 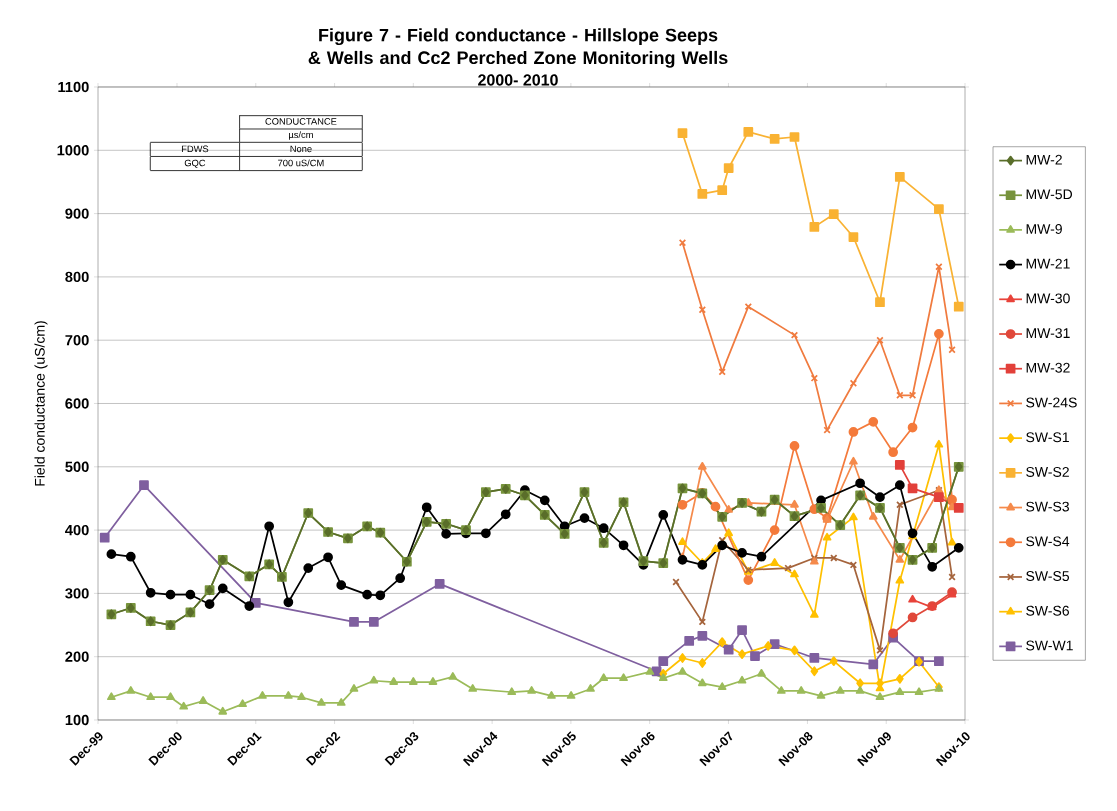 What do you see at coordinates (518, 48) in the screenshot?
I see `chart-title: Figure 7 - Field conductance - Hillslope Seeps & Wells and Cc2 Perched Zone Monitoring Wells` at bounding box center [518, 48].